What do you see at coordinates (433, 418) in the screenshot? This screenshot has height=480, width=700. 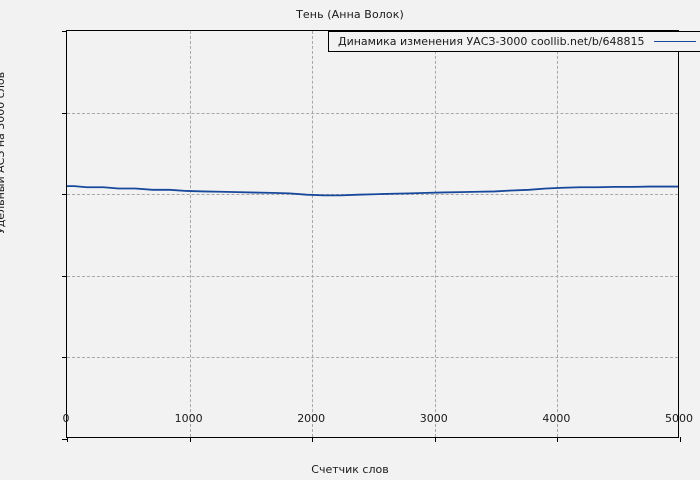 I see `x-tick-label: 3000` at bounding box center [433, 418].